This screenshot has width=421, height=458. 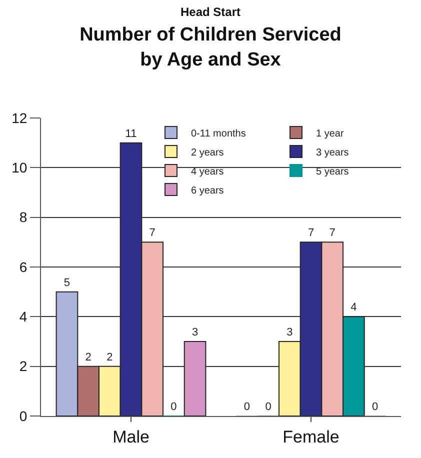 I want to click on legend-label: 6 years, so click(x=207, y=190).